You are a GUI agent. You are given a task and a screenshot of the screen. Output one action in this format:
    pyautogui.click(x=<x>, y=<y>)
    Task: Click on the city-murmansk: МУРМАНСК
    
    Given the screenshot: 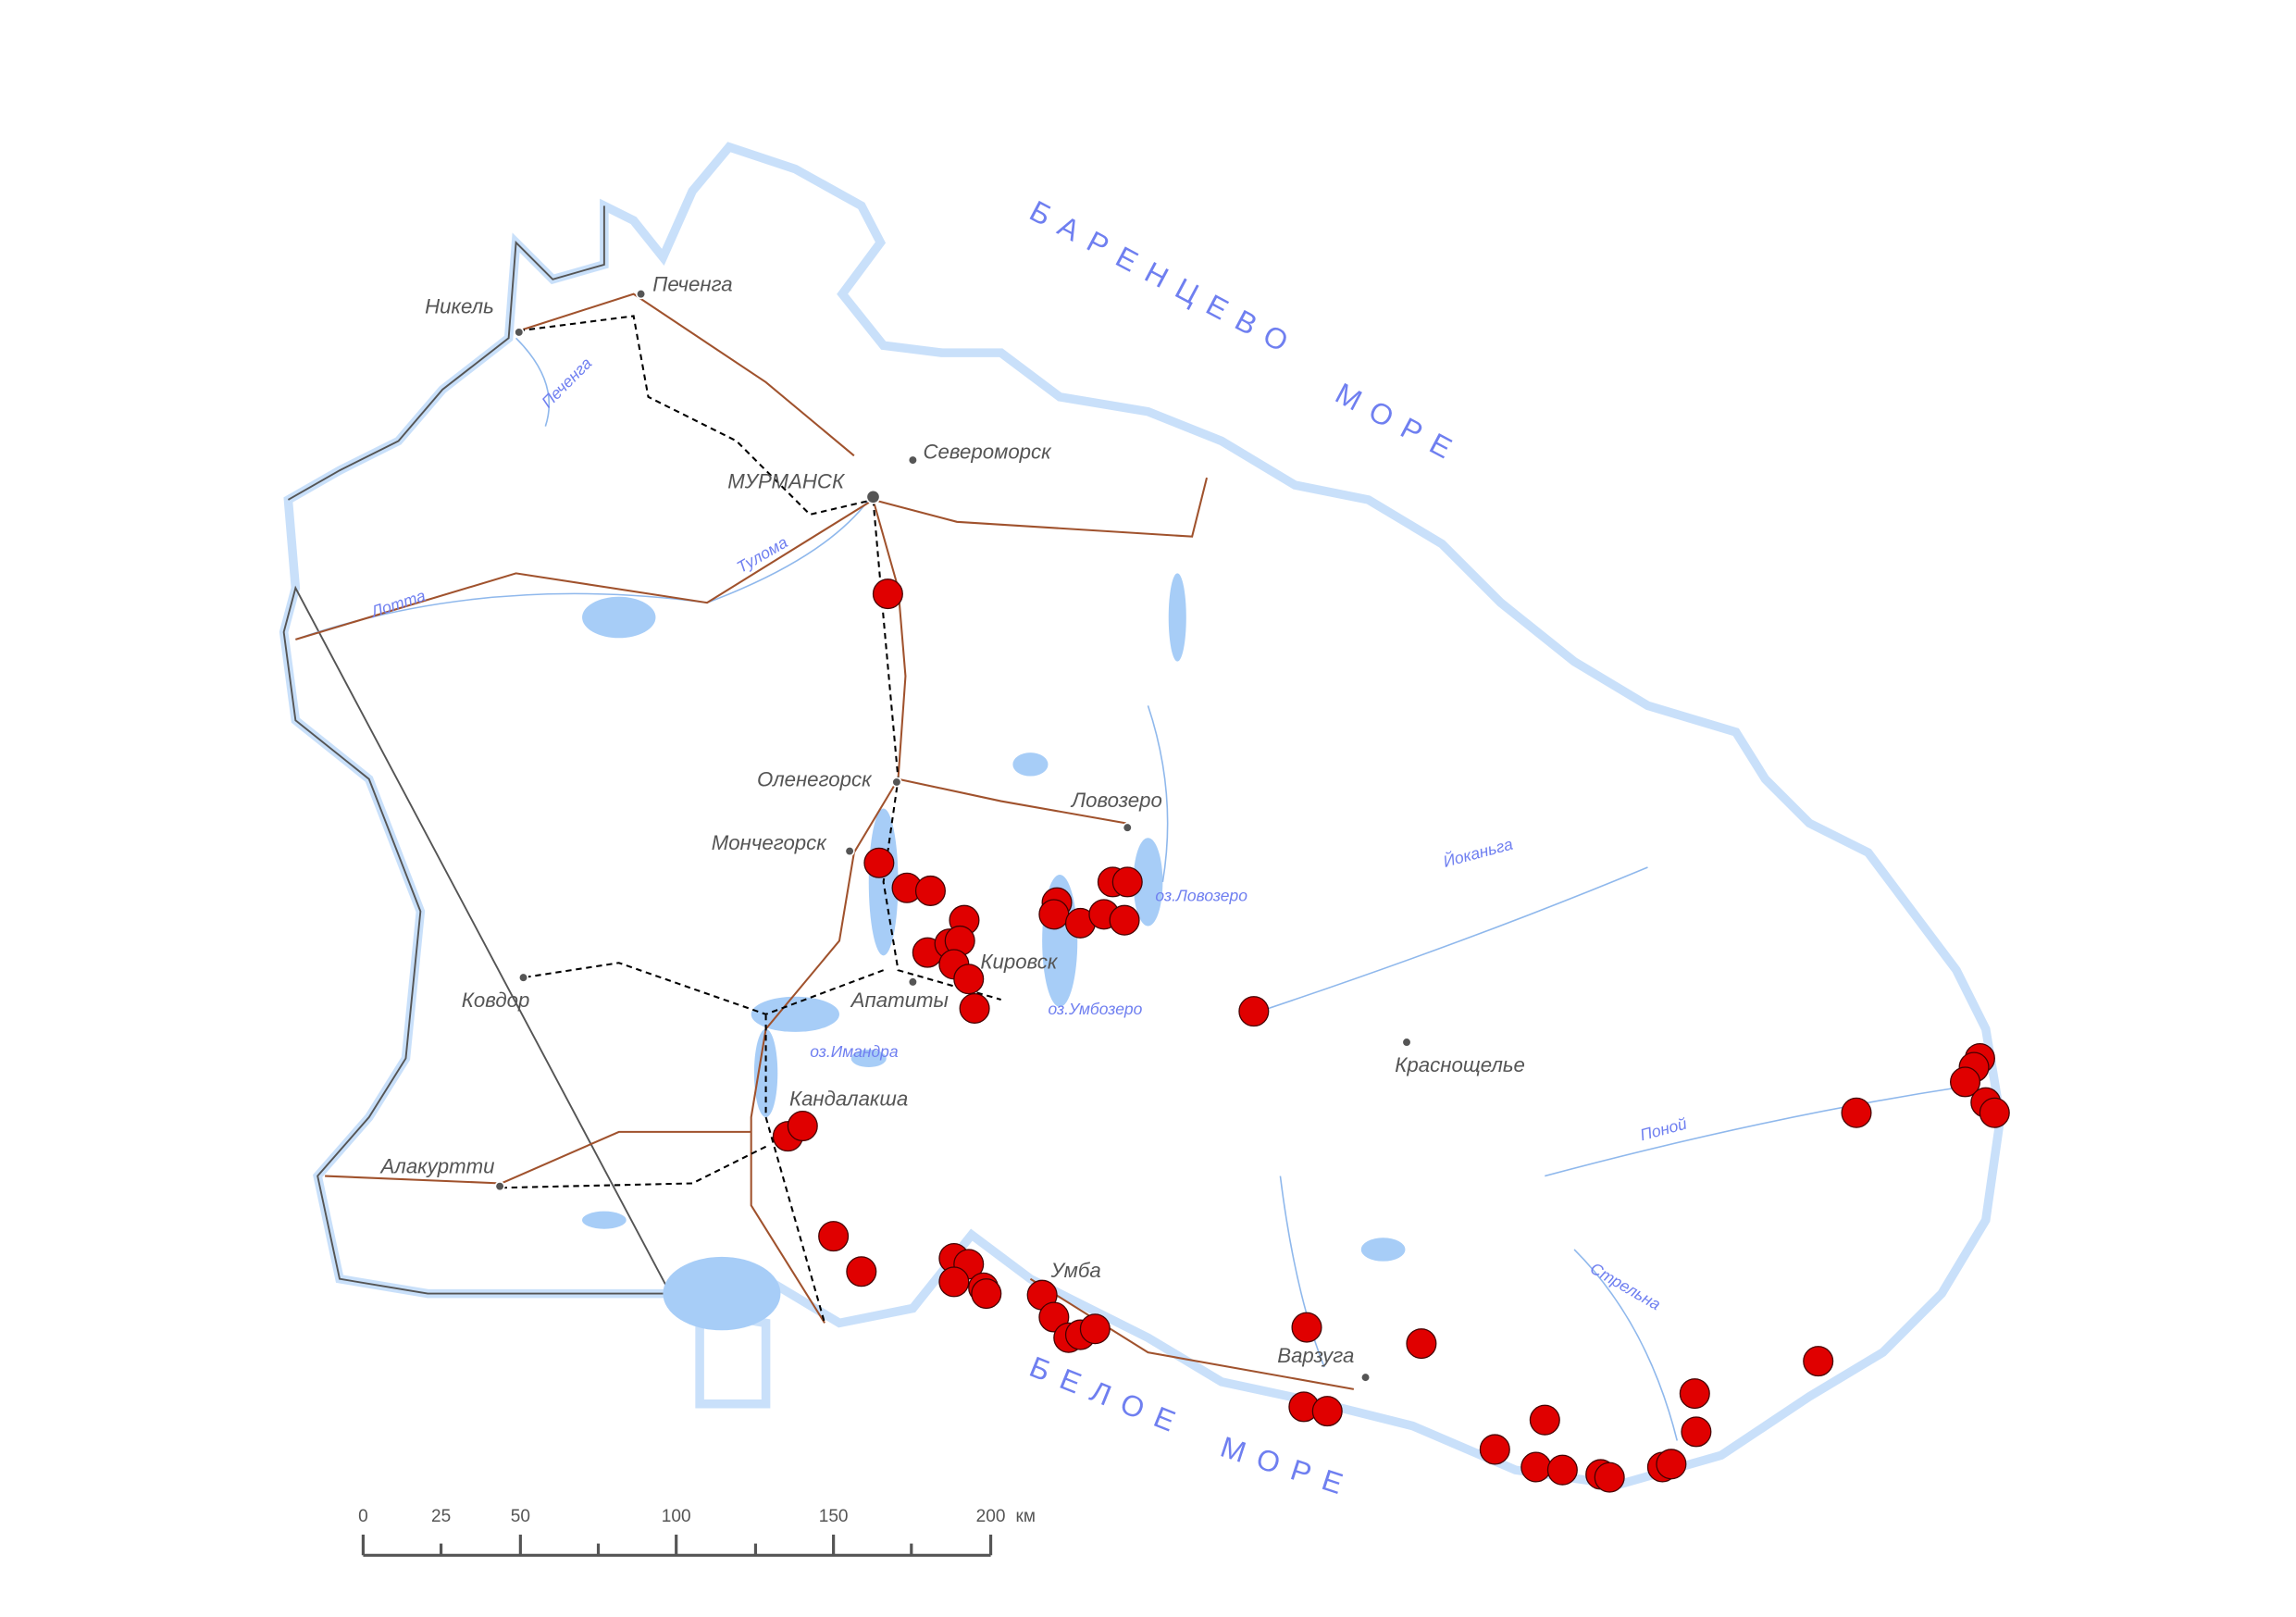 What is the action you would take?
    pyautogui.click(x=787, y=481)
    